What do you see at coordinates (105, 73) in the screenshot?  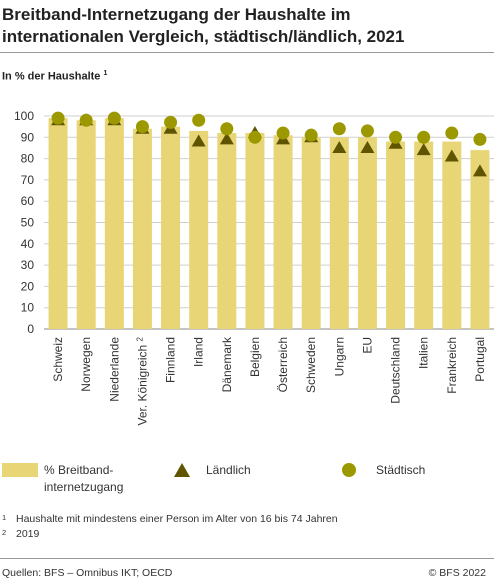 I see `subtitle-footnote-ref: 1` at bounding box center [105, 73].